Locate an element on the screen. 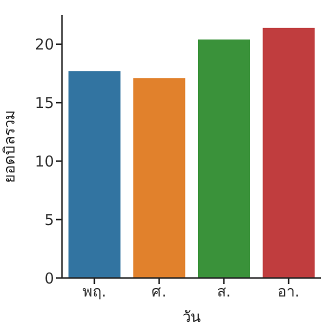  x-tick-label: พฤ. is located at coordinates (94, 291).